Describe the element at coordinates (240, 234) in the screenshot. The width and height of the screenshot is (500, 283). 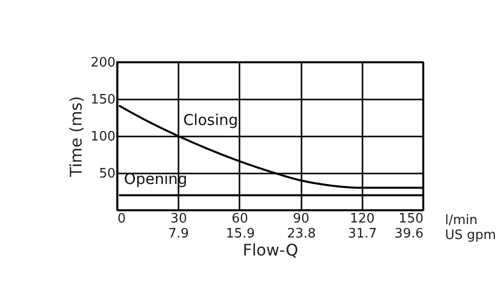
I see `x2-tick-label: 15.9` at that location.